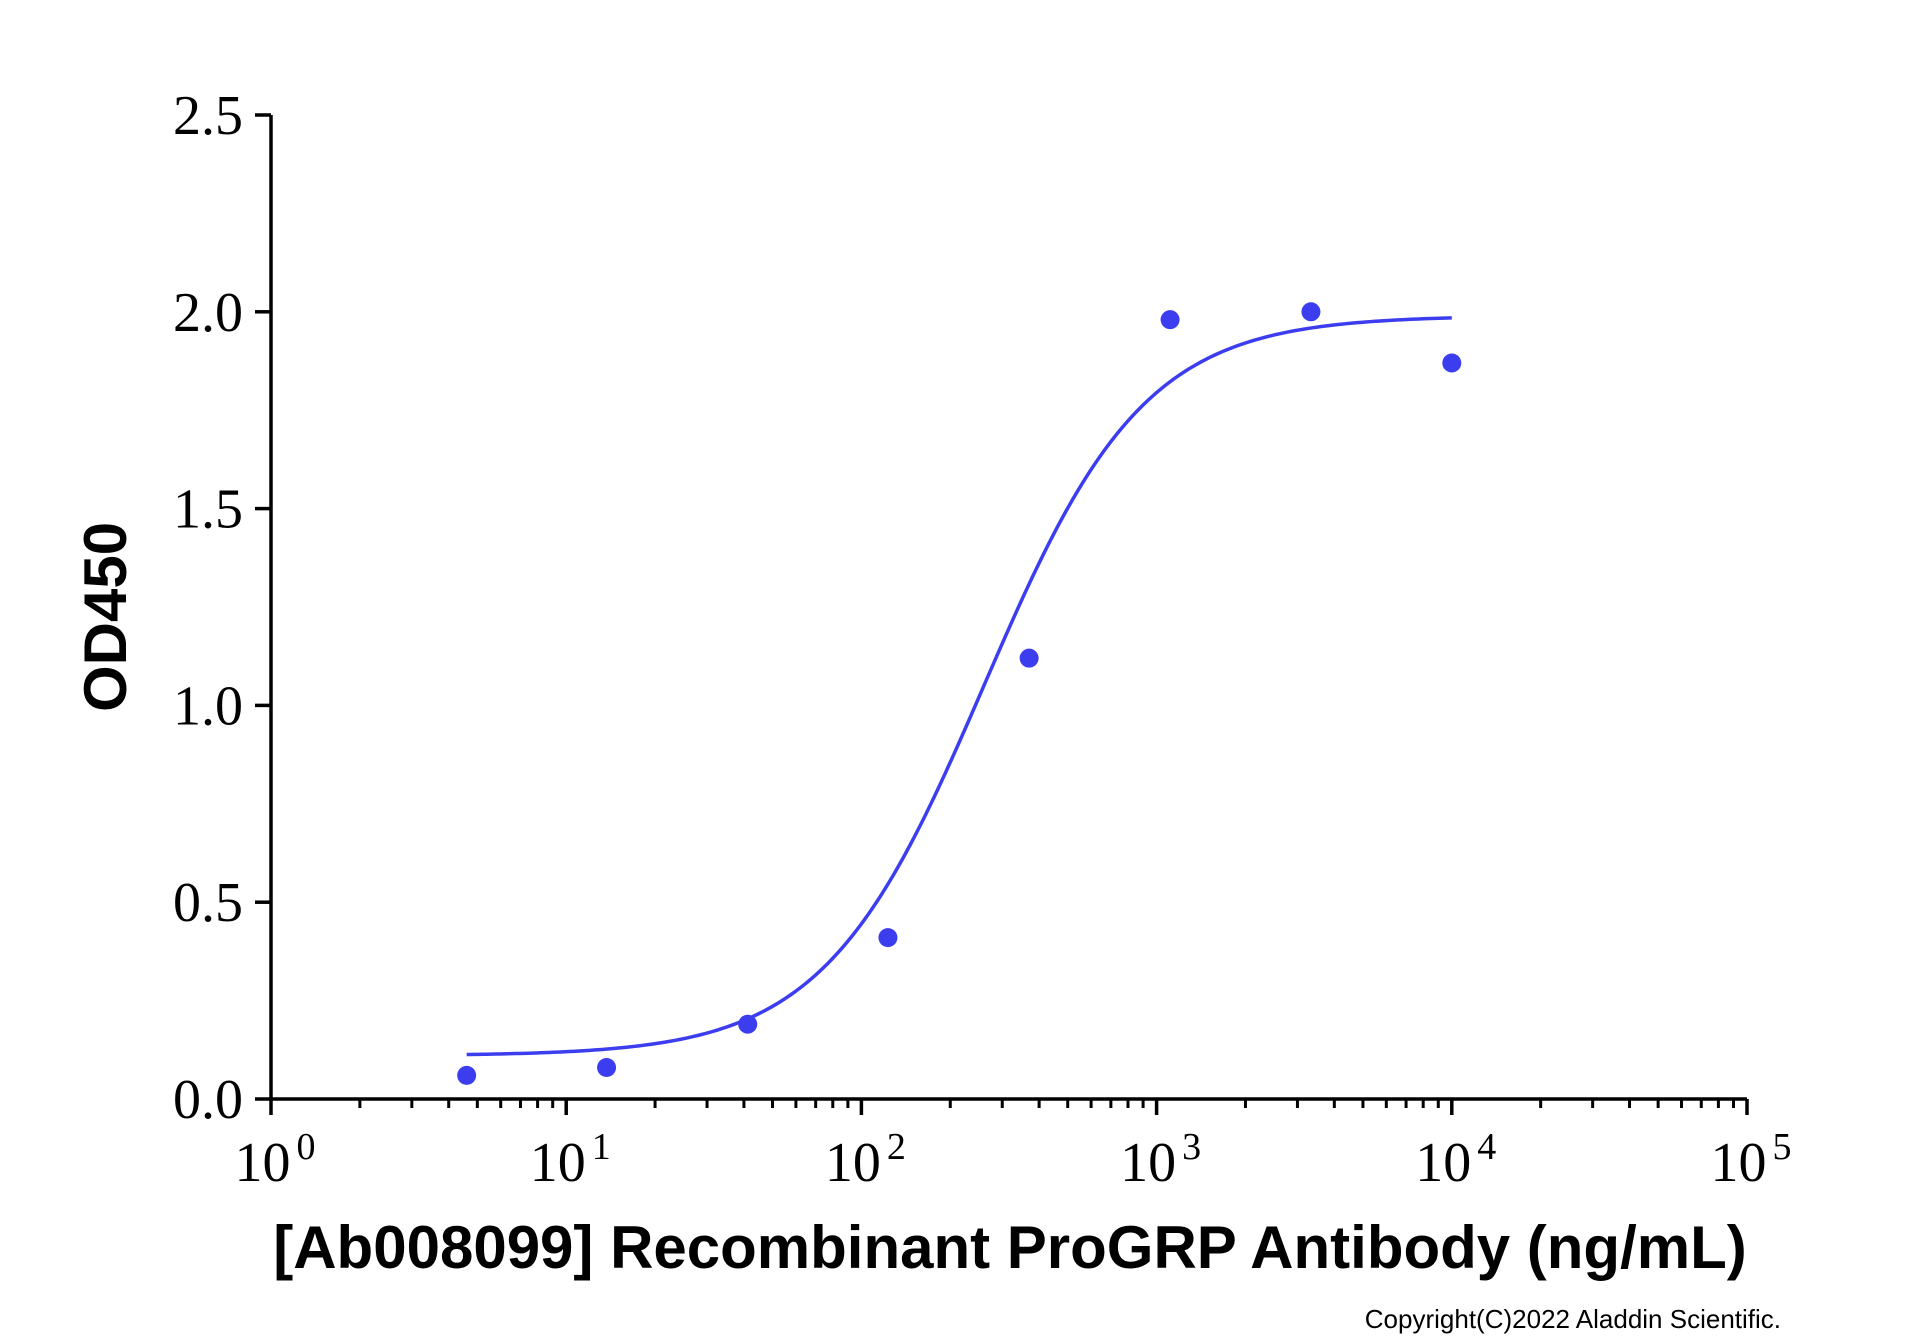 This screenshot has width=1920, height=1343. I want to click on y-tick-label: 2.5, so click(208, 116).